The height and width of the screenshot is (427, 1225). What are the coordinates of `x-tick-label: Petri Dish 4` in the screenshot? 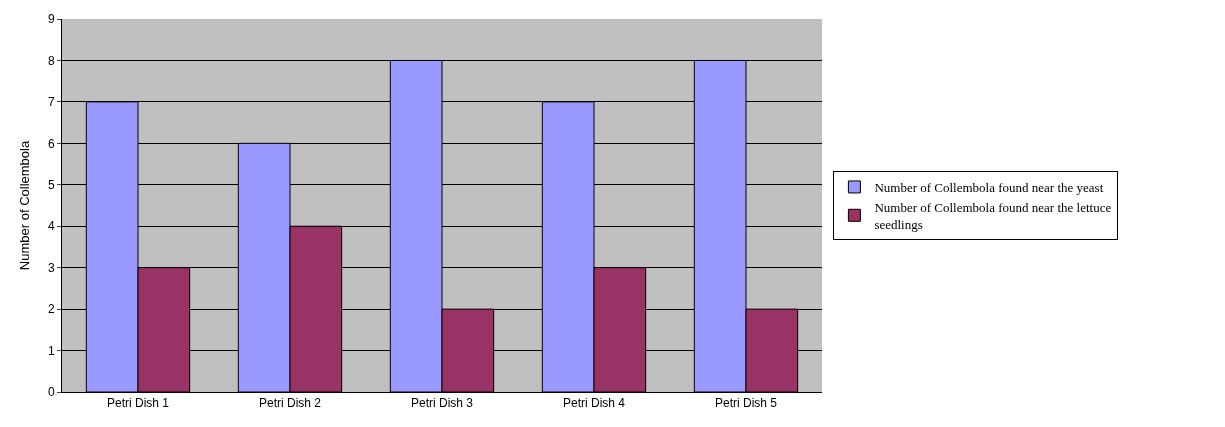 It's located at (594, 403).